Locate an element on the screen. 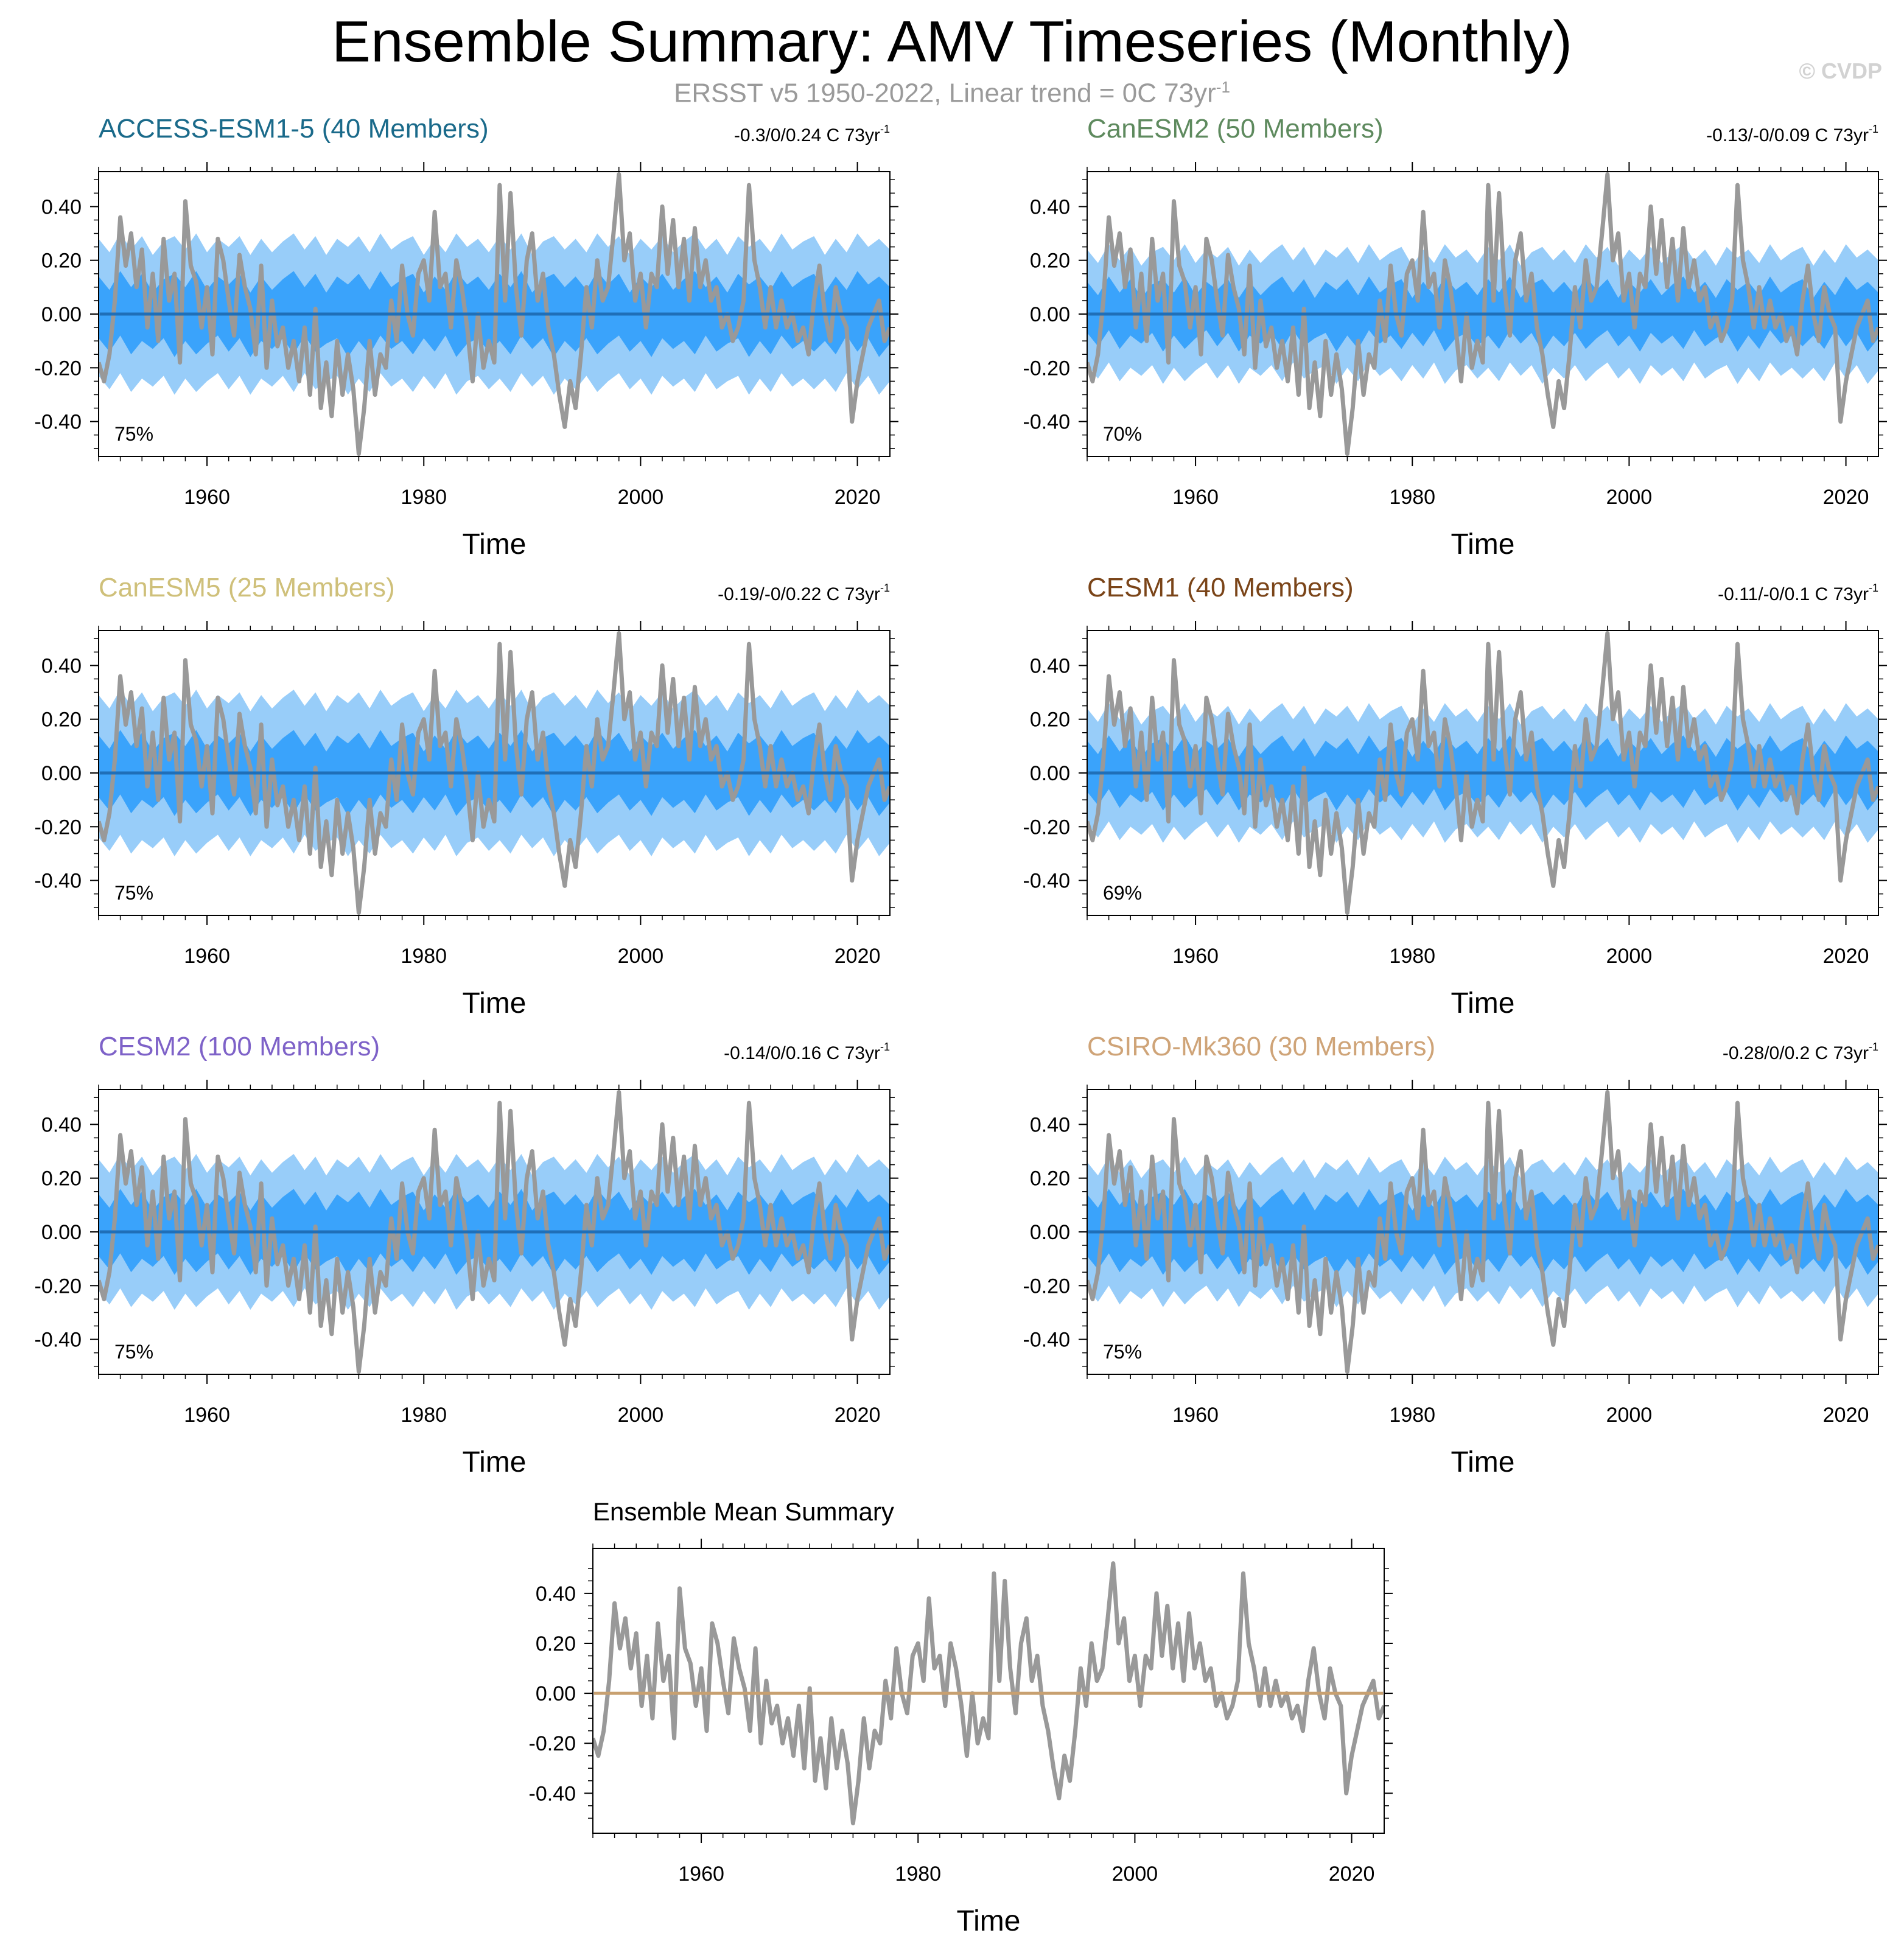 Image resolution: width=1904 pixels, height=1944 pixels. subtitle-superscript: -1 is located at coordinates (1223, 87).